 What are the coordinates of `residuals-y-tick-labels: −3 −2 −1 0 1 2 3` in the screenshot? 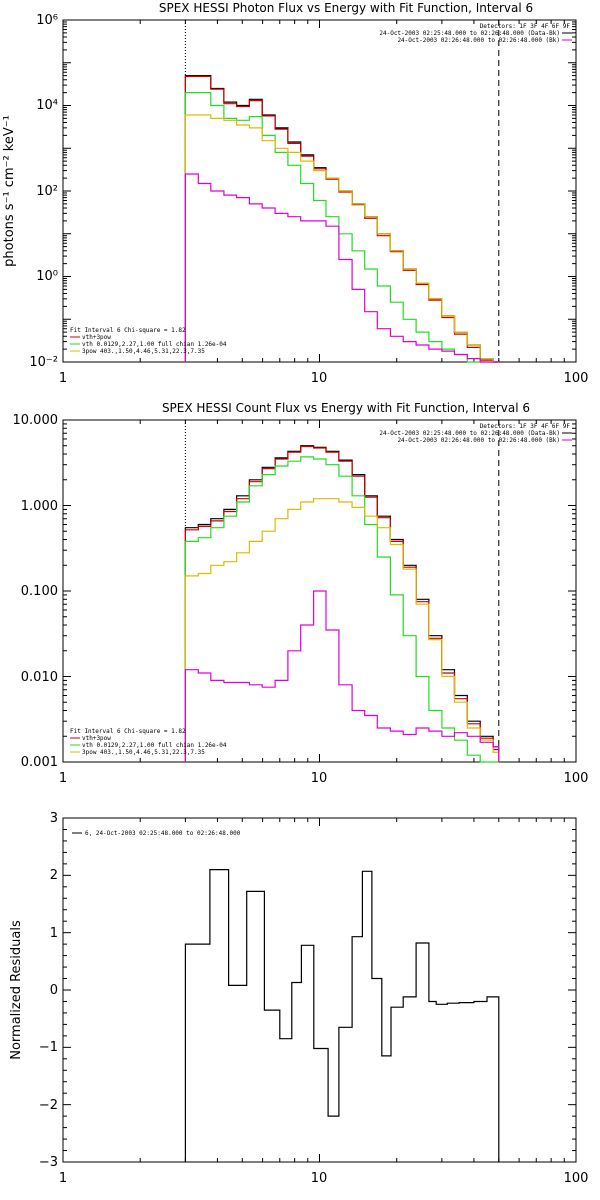 It's located at (48, 990).